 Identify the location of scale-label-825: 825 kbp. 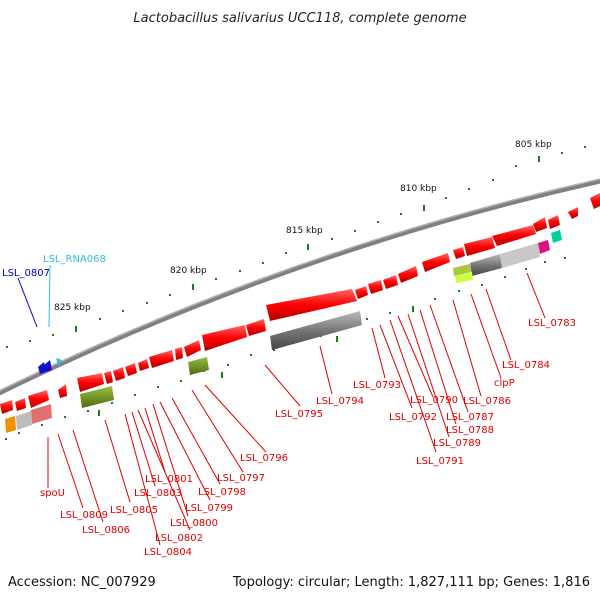
(72, 308).